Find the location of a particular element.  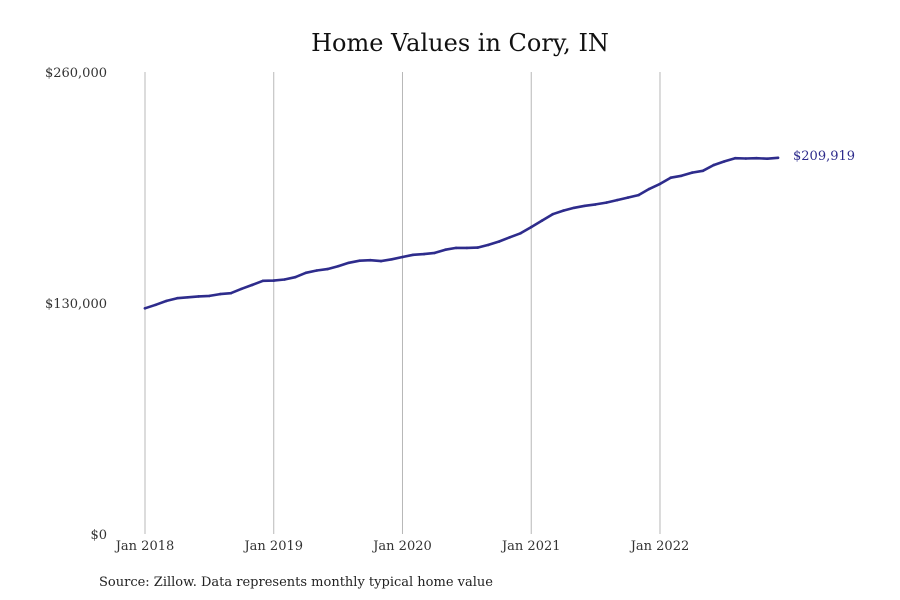

x-tick-label: Jan 2020 is located at coordinates (401, 546).